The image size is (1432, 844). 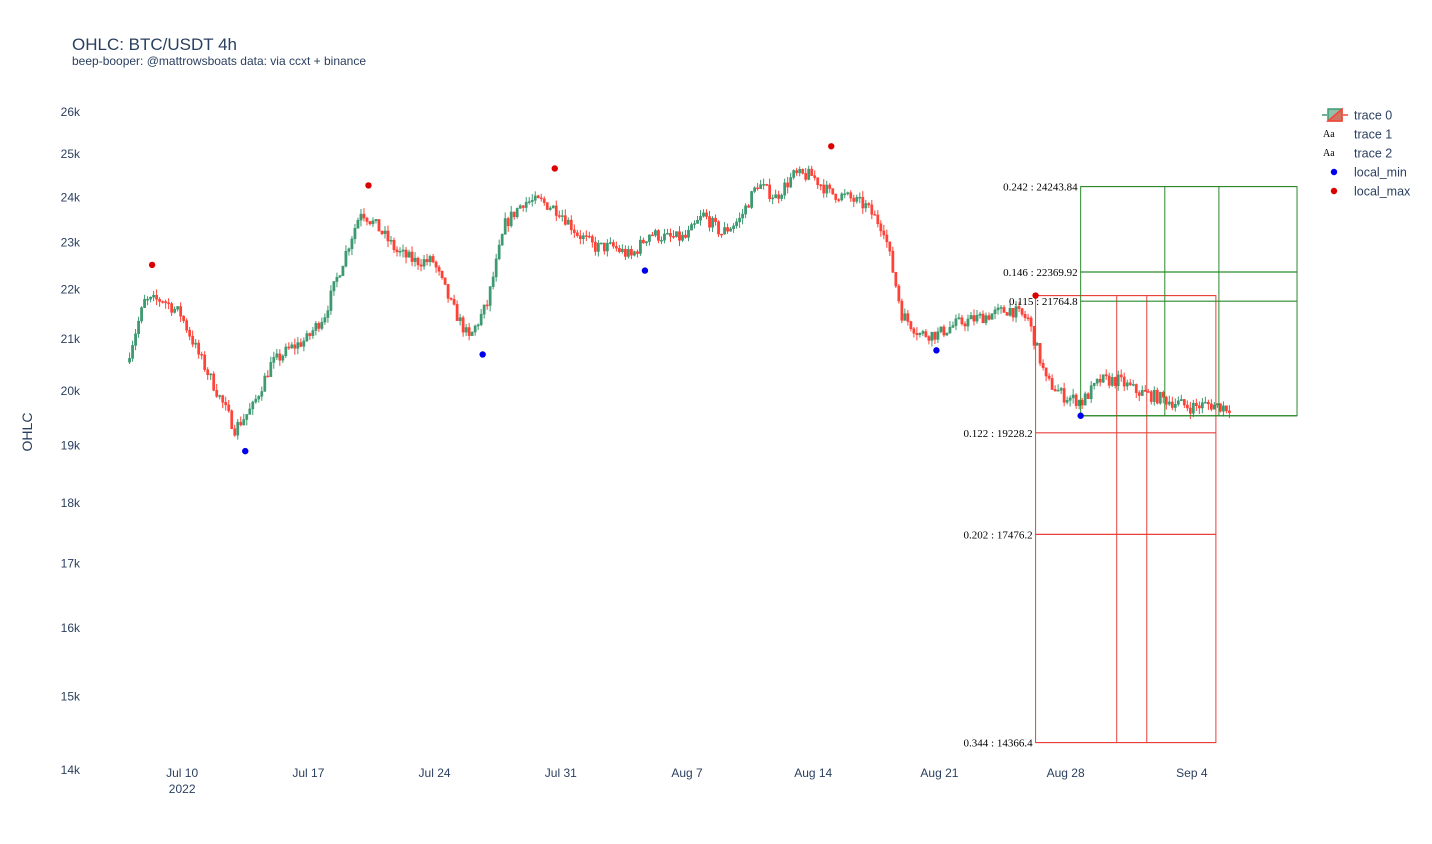 What do you see at coordinates (368, 185) in the screenshot?
I see `local-max-marker` at bounding box center [368, 185].